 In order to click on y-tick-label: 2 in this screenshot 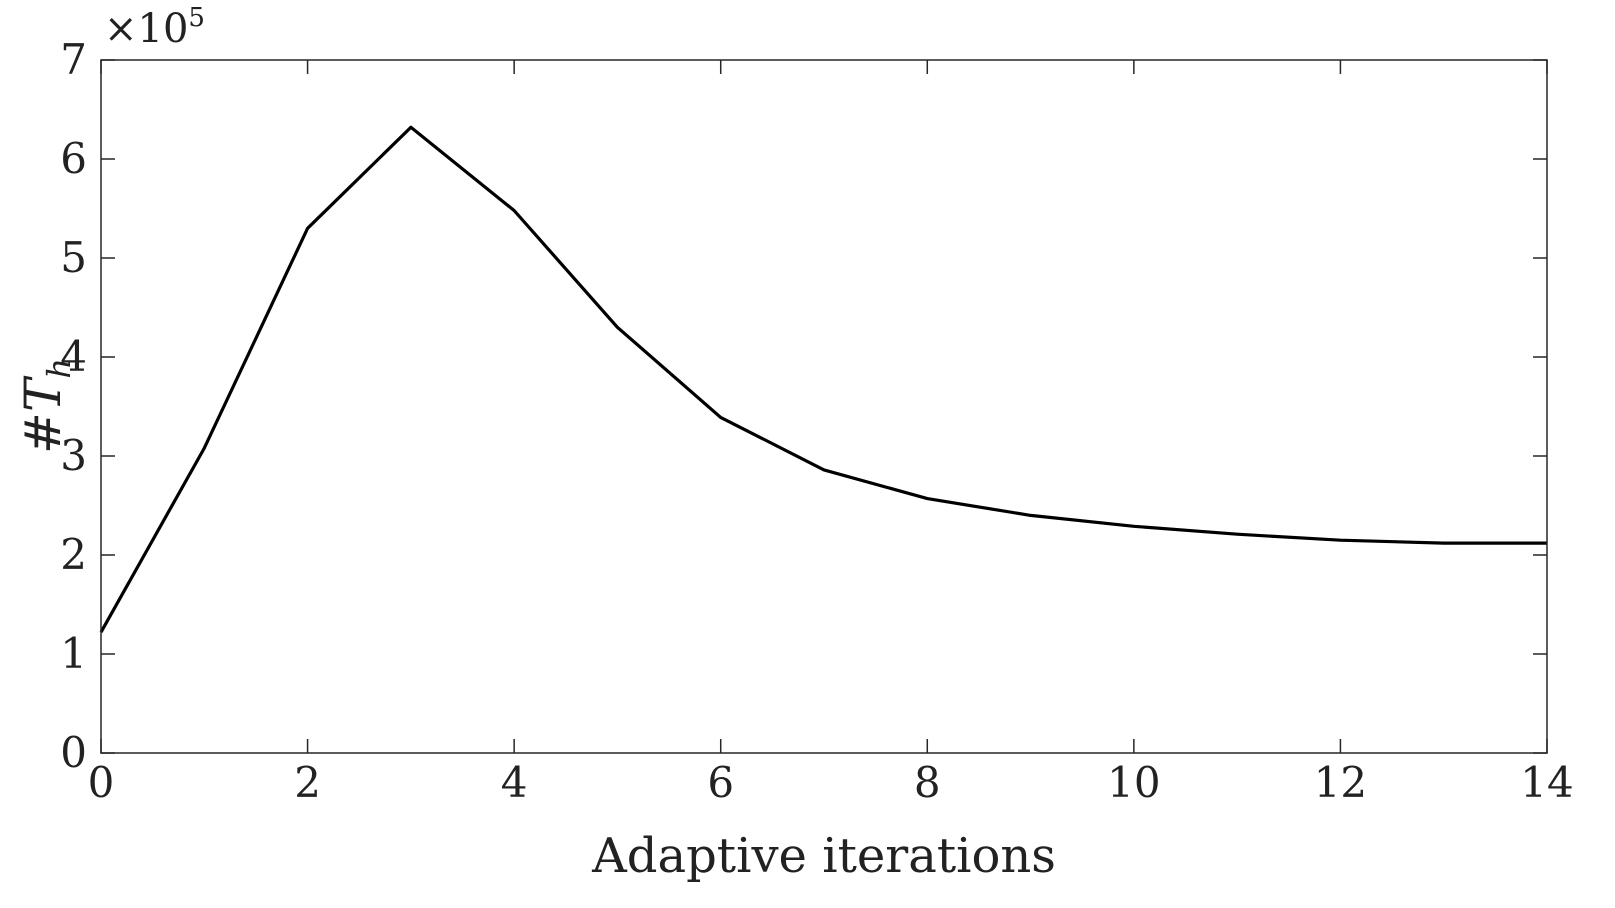, I will do `click(73, 554)`.